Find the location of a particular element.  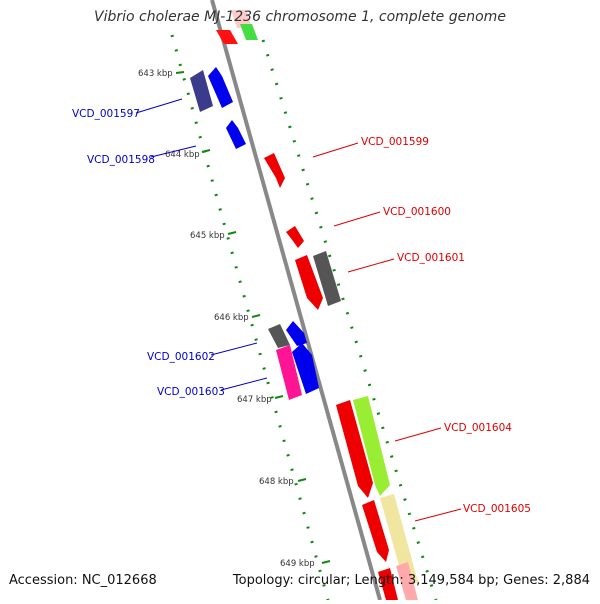

gene-label-vcd-001604: VCD_001604 is located at coordinates (478, 428).